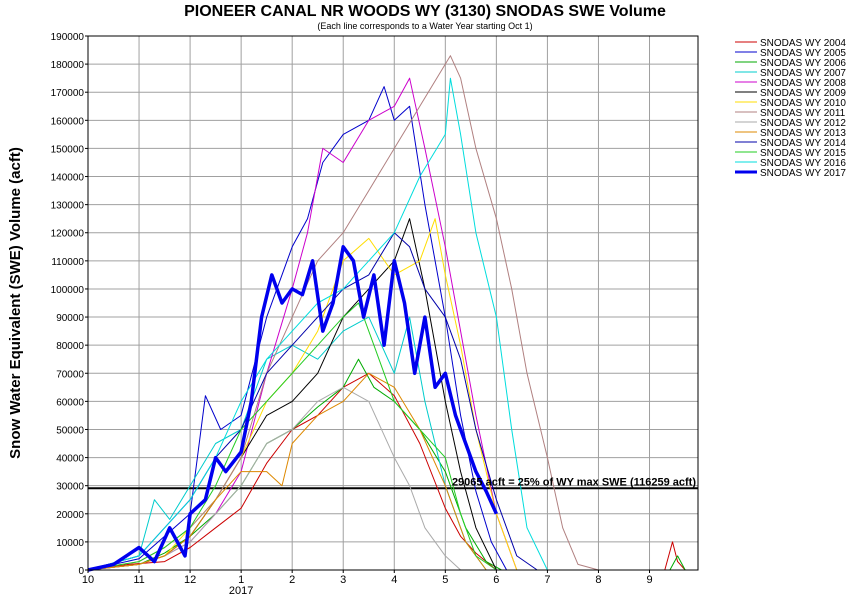 The width and height of the screenshot is (850, 600). Describe the element at coordinates (803, 43) in the screenshot. I see `legend-label: SNODAS WY 2004` at that location.